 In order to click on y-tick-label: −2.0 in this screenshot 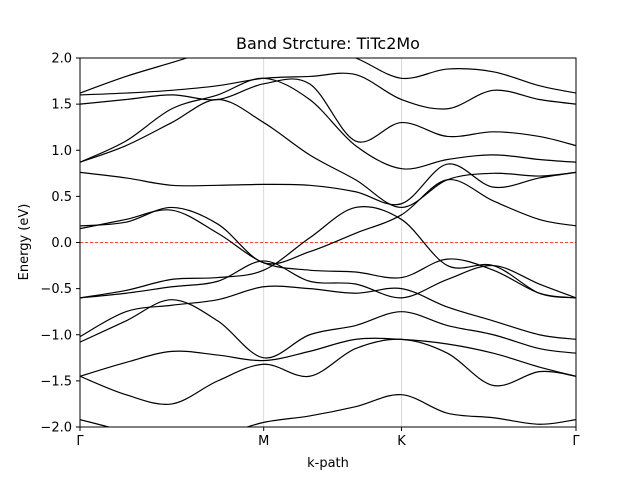, I will do `click(56, 428)`.